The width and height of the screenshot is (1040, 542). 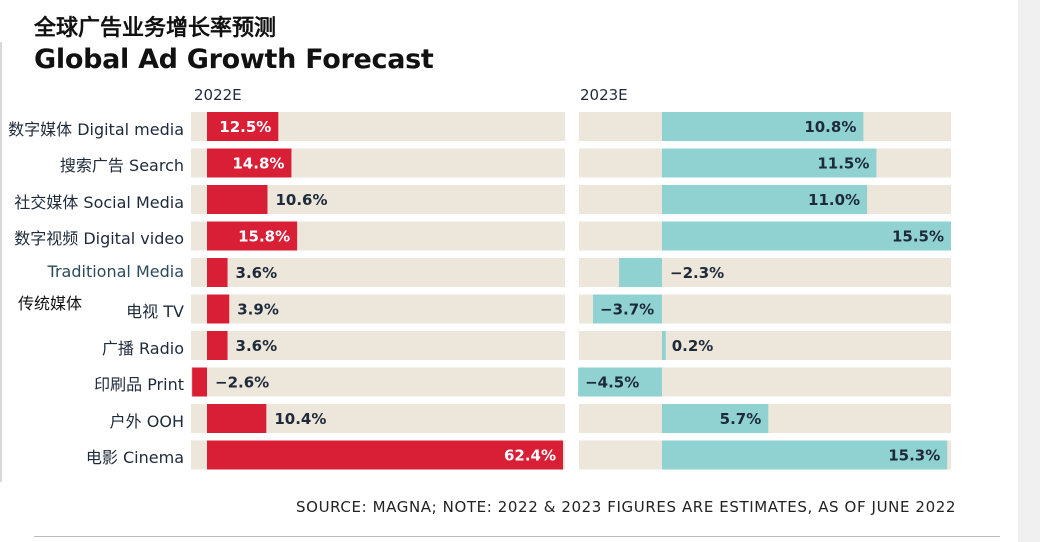 What do you see at coordinates (218, 95) in the screenshot?
I see `series-label-2022: 2022E` at bounding box center [218, 95].